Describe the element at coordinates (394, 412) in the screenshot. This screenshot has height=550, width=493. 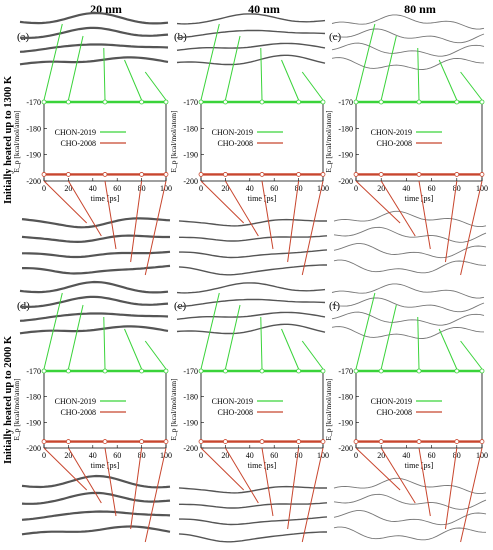
I see `legend-label: CHO-2008` at that location.